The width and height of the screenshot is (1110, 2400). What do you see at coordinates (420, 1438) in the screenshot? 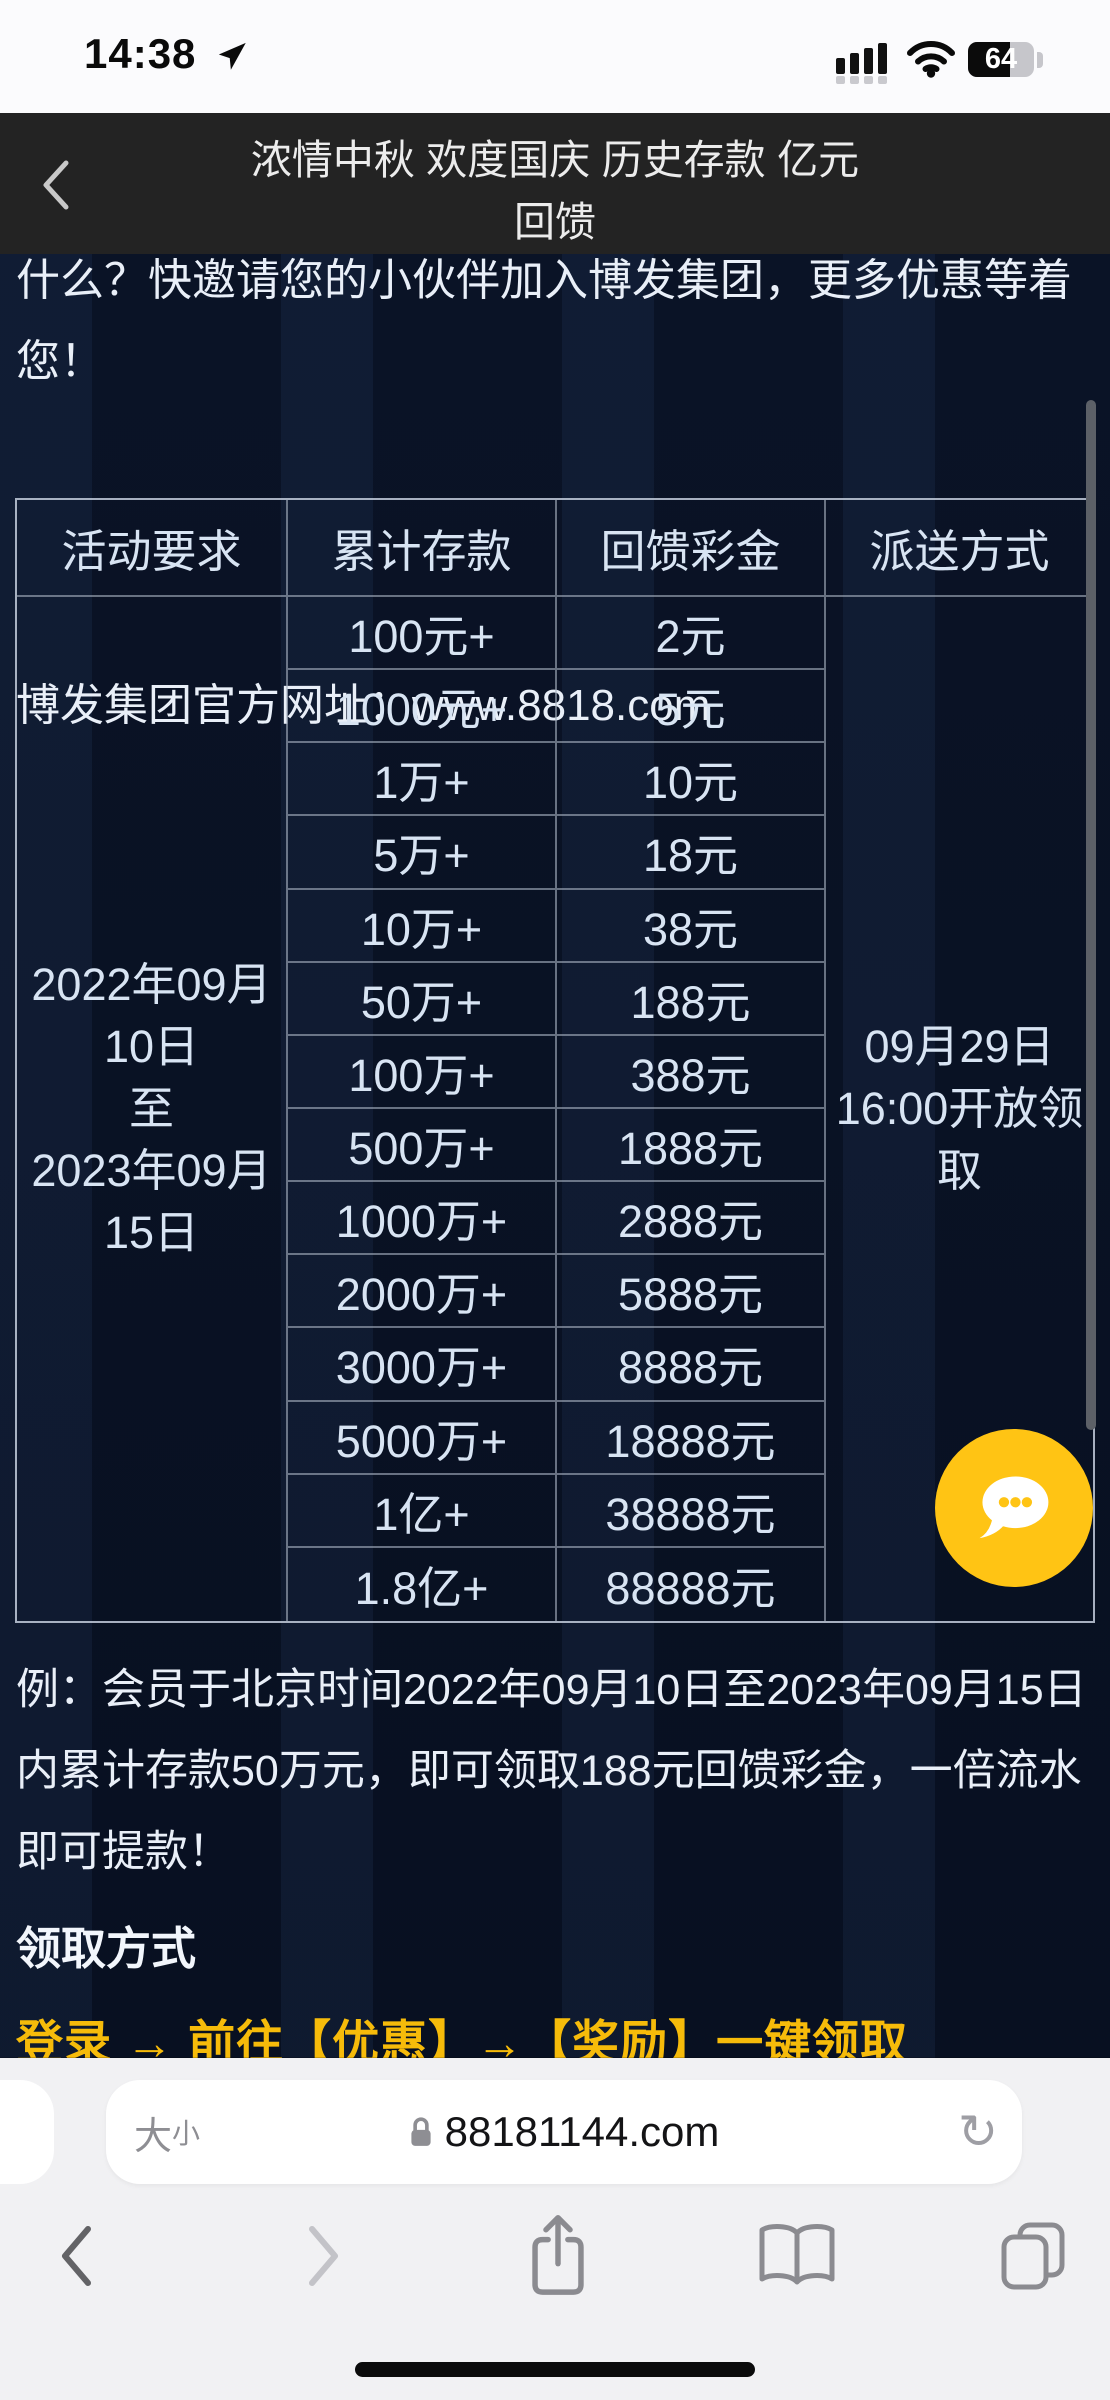
I see `deposit-cell: 5000万+` at bounding box center [420, 1438].